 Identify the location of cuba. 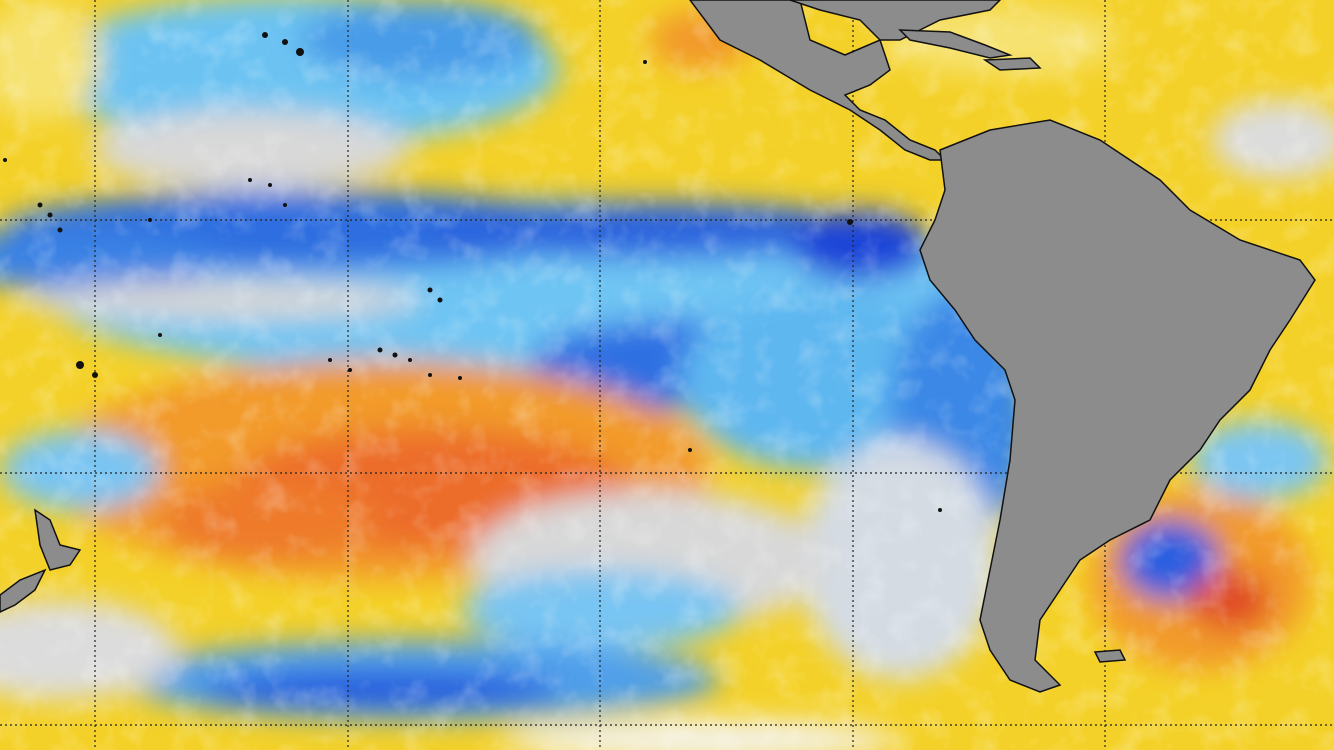
(955, 44).